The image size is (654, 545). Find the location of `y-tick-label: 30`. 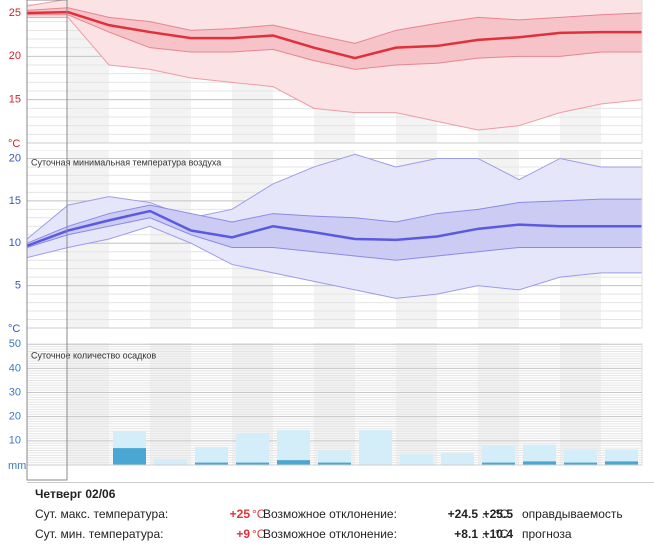

y-tick-label: 30 is located at coordinates (15, 392).